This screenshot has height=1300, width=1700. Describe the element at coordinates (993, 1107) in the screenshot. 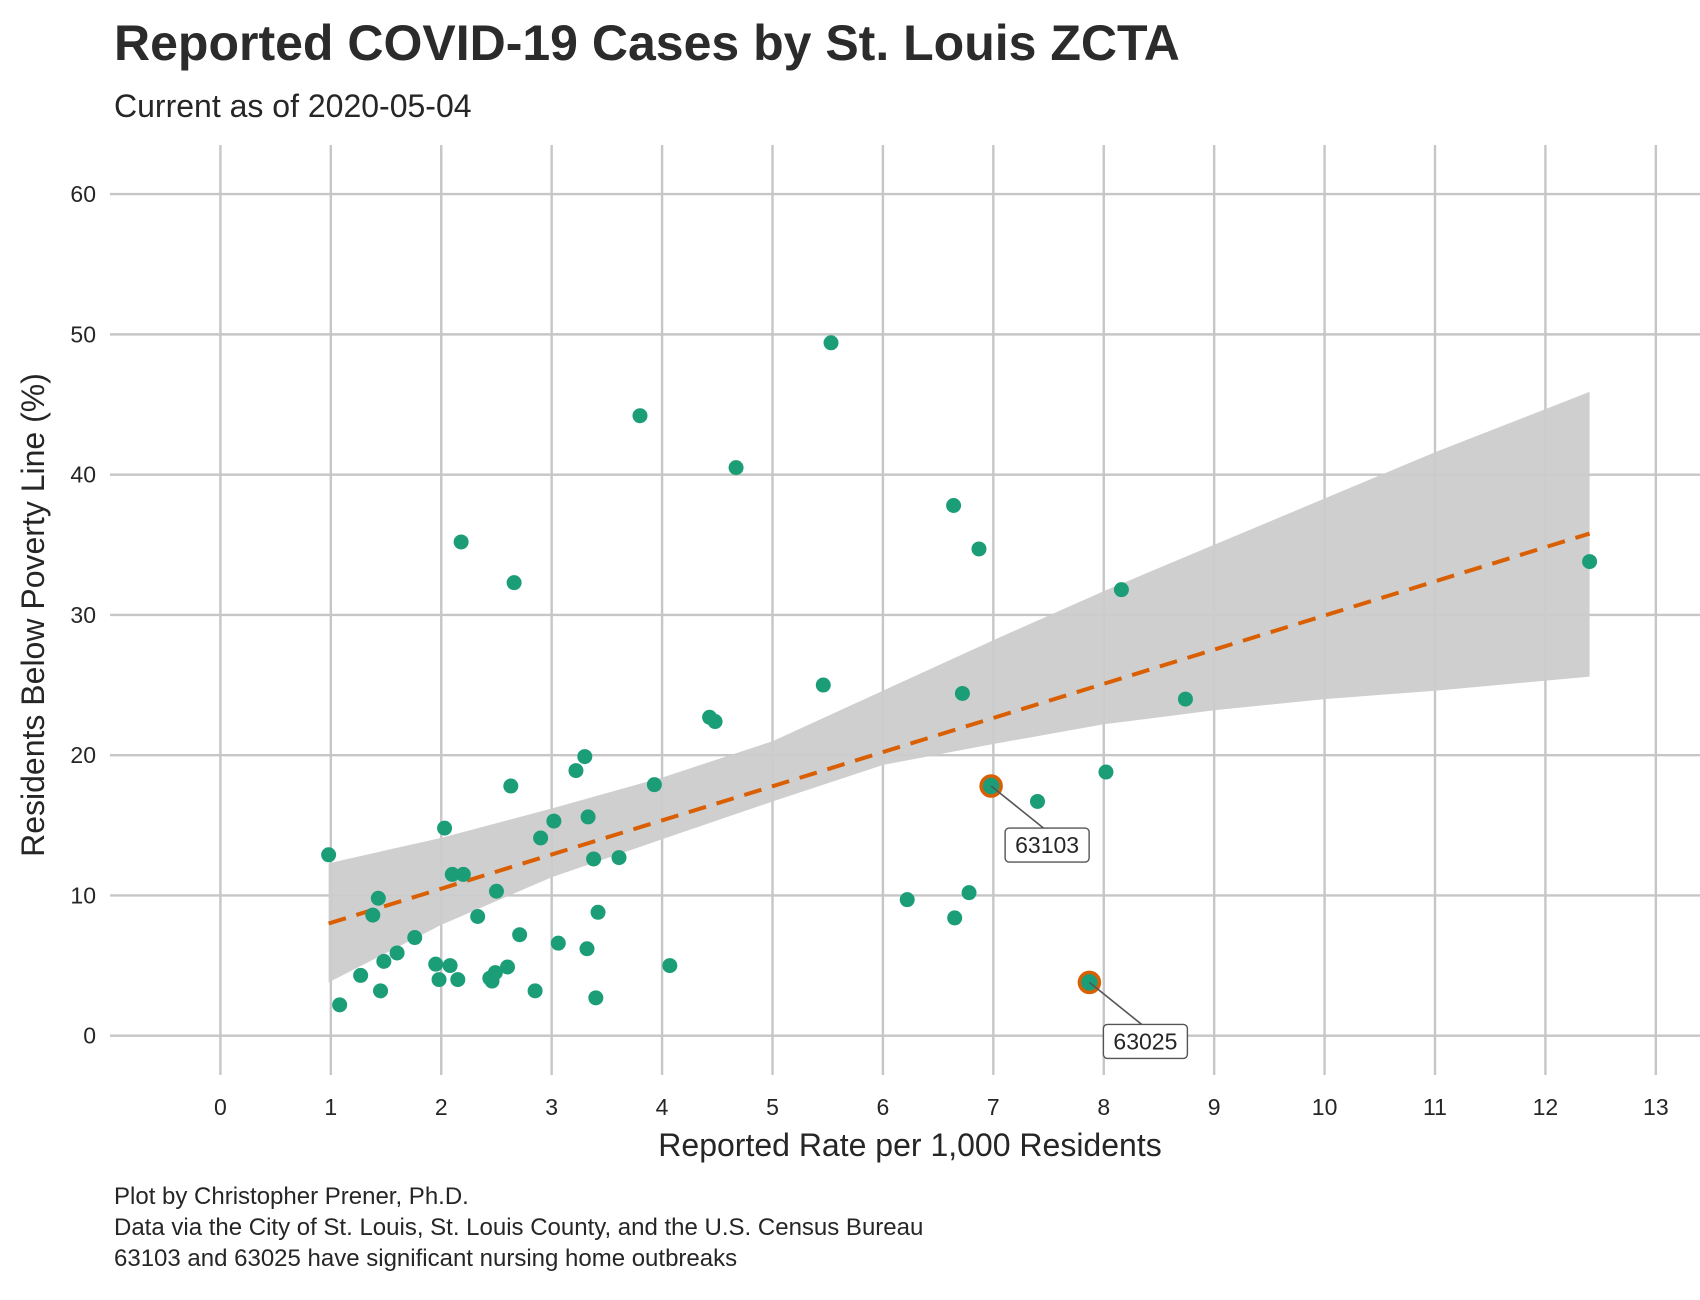

I see `x-tick-label: 7` at that location.